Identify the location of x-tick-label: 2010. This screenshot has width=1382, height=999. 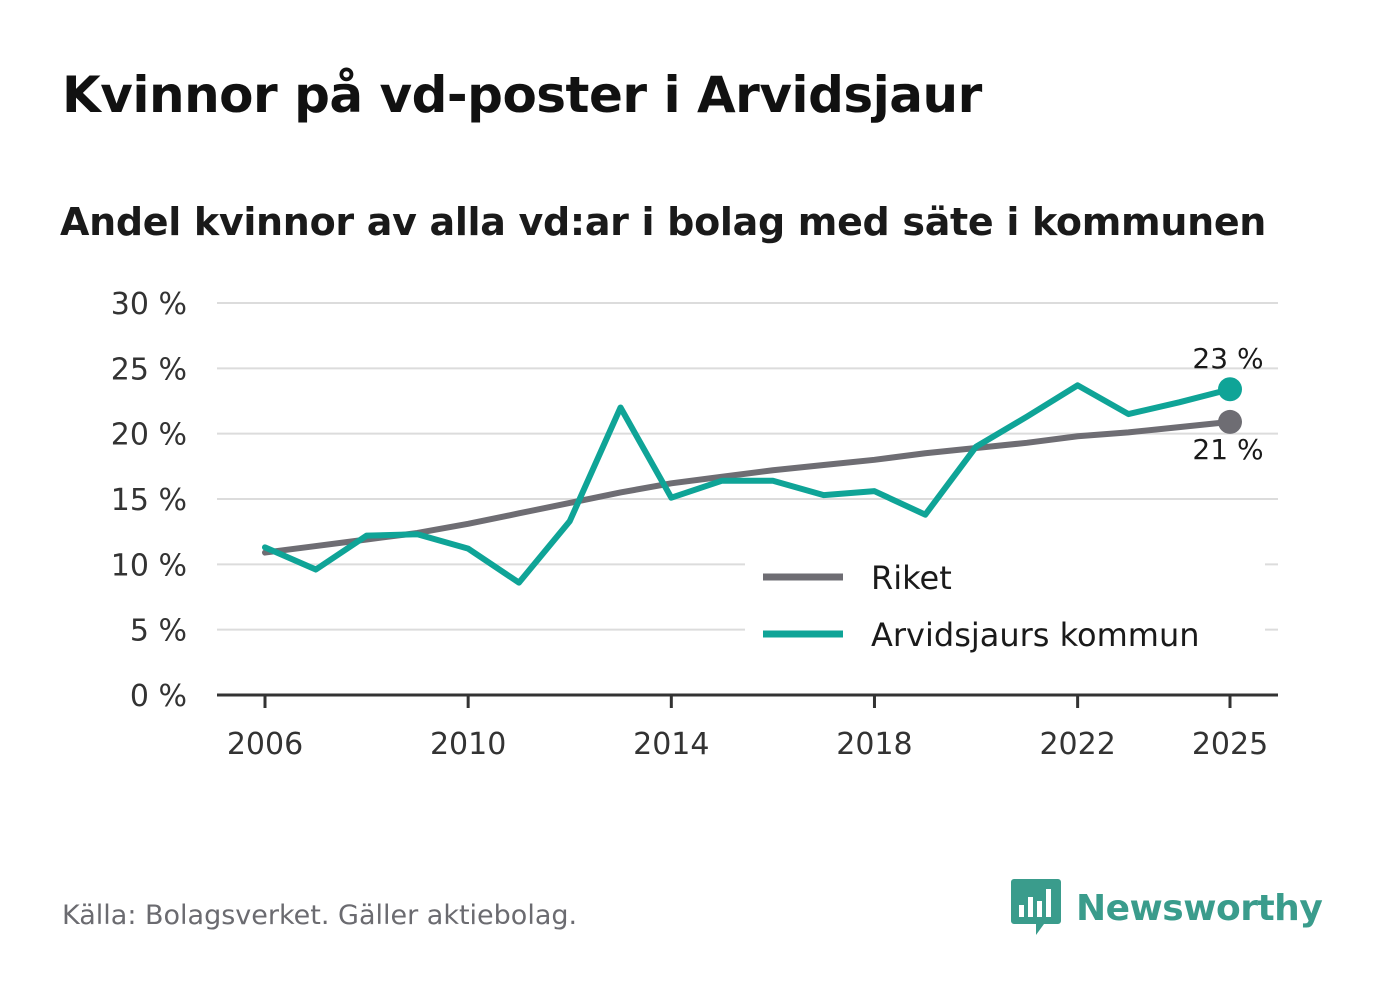
(468, 744).